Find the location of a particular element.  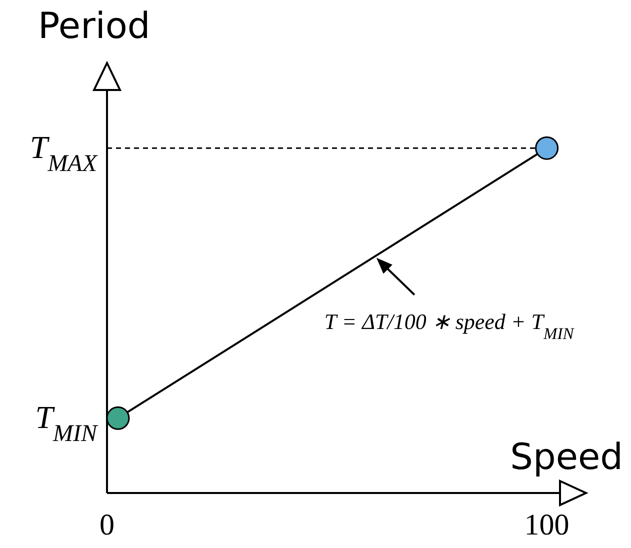

x-tick-label: 0 is located at coordinates (107, 525).